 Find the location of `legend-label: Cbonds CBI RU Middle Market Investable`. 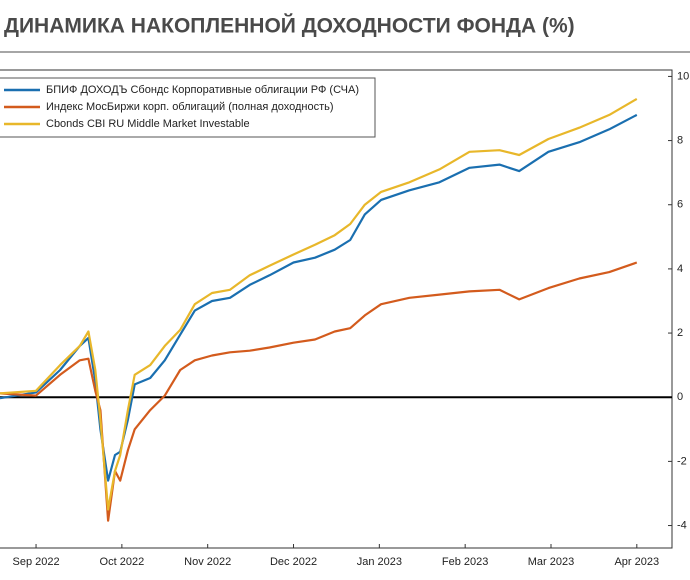

legend-label: Cbonds CBI RU Middle Market Investable is located at coordinates (148, 124).